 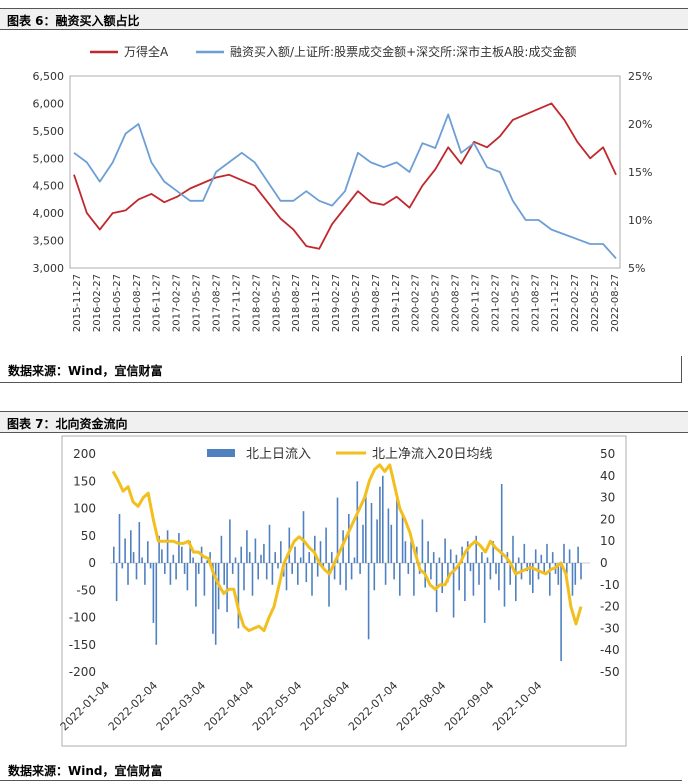 What do you see at coordinates (276, 303) in the screenshot?
I see `x-tick-label: 2018-05-27` at bounding box center [276, 303].